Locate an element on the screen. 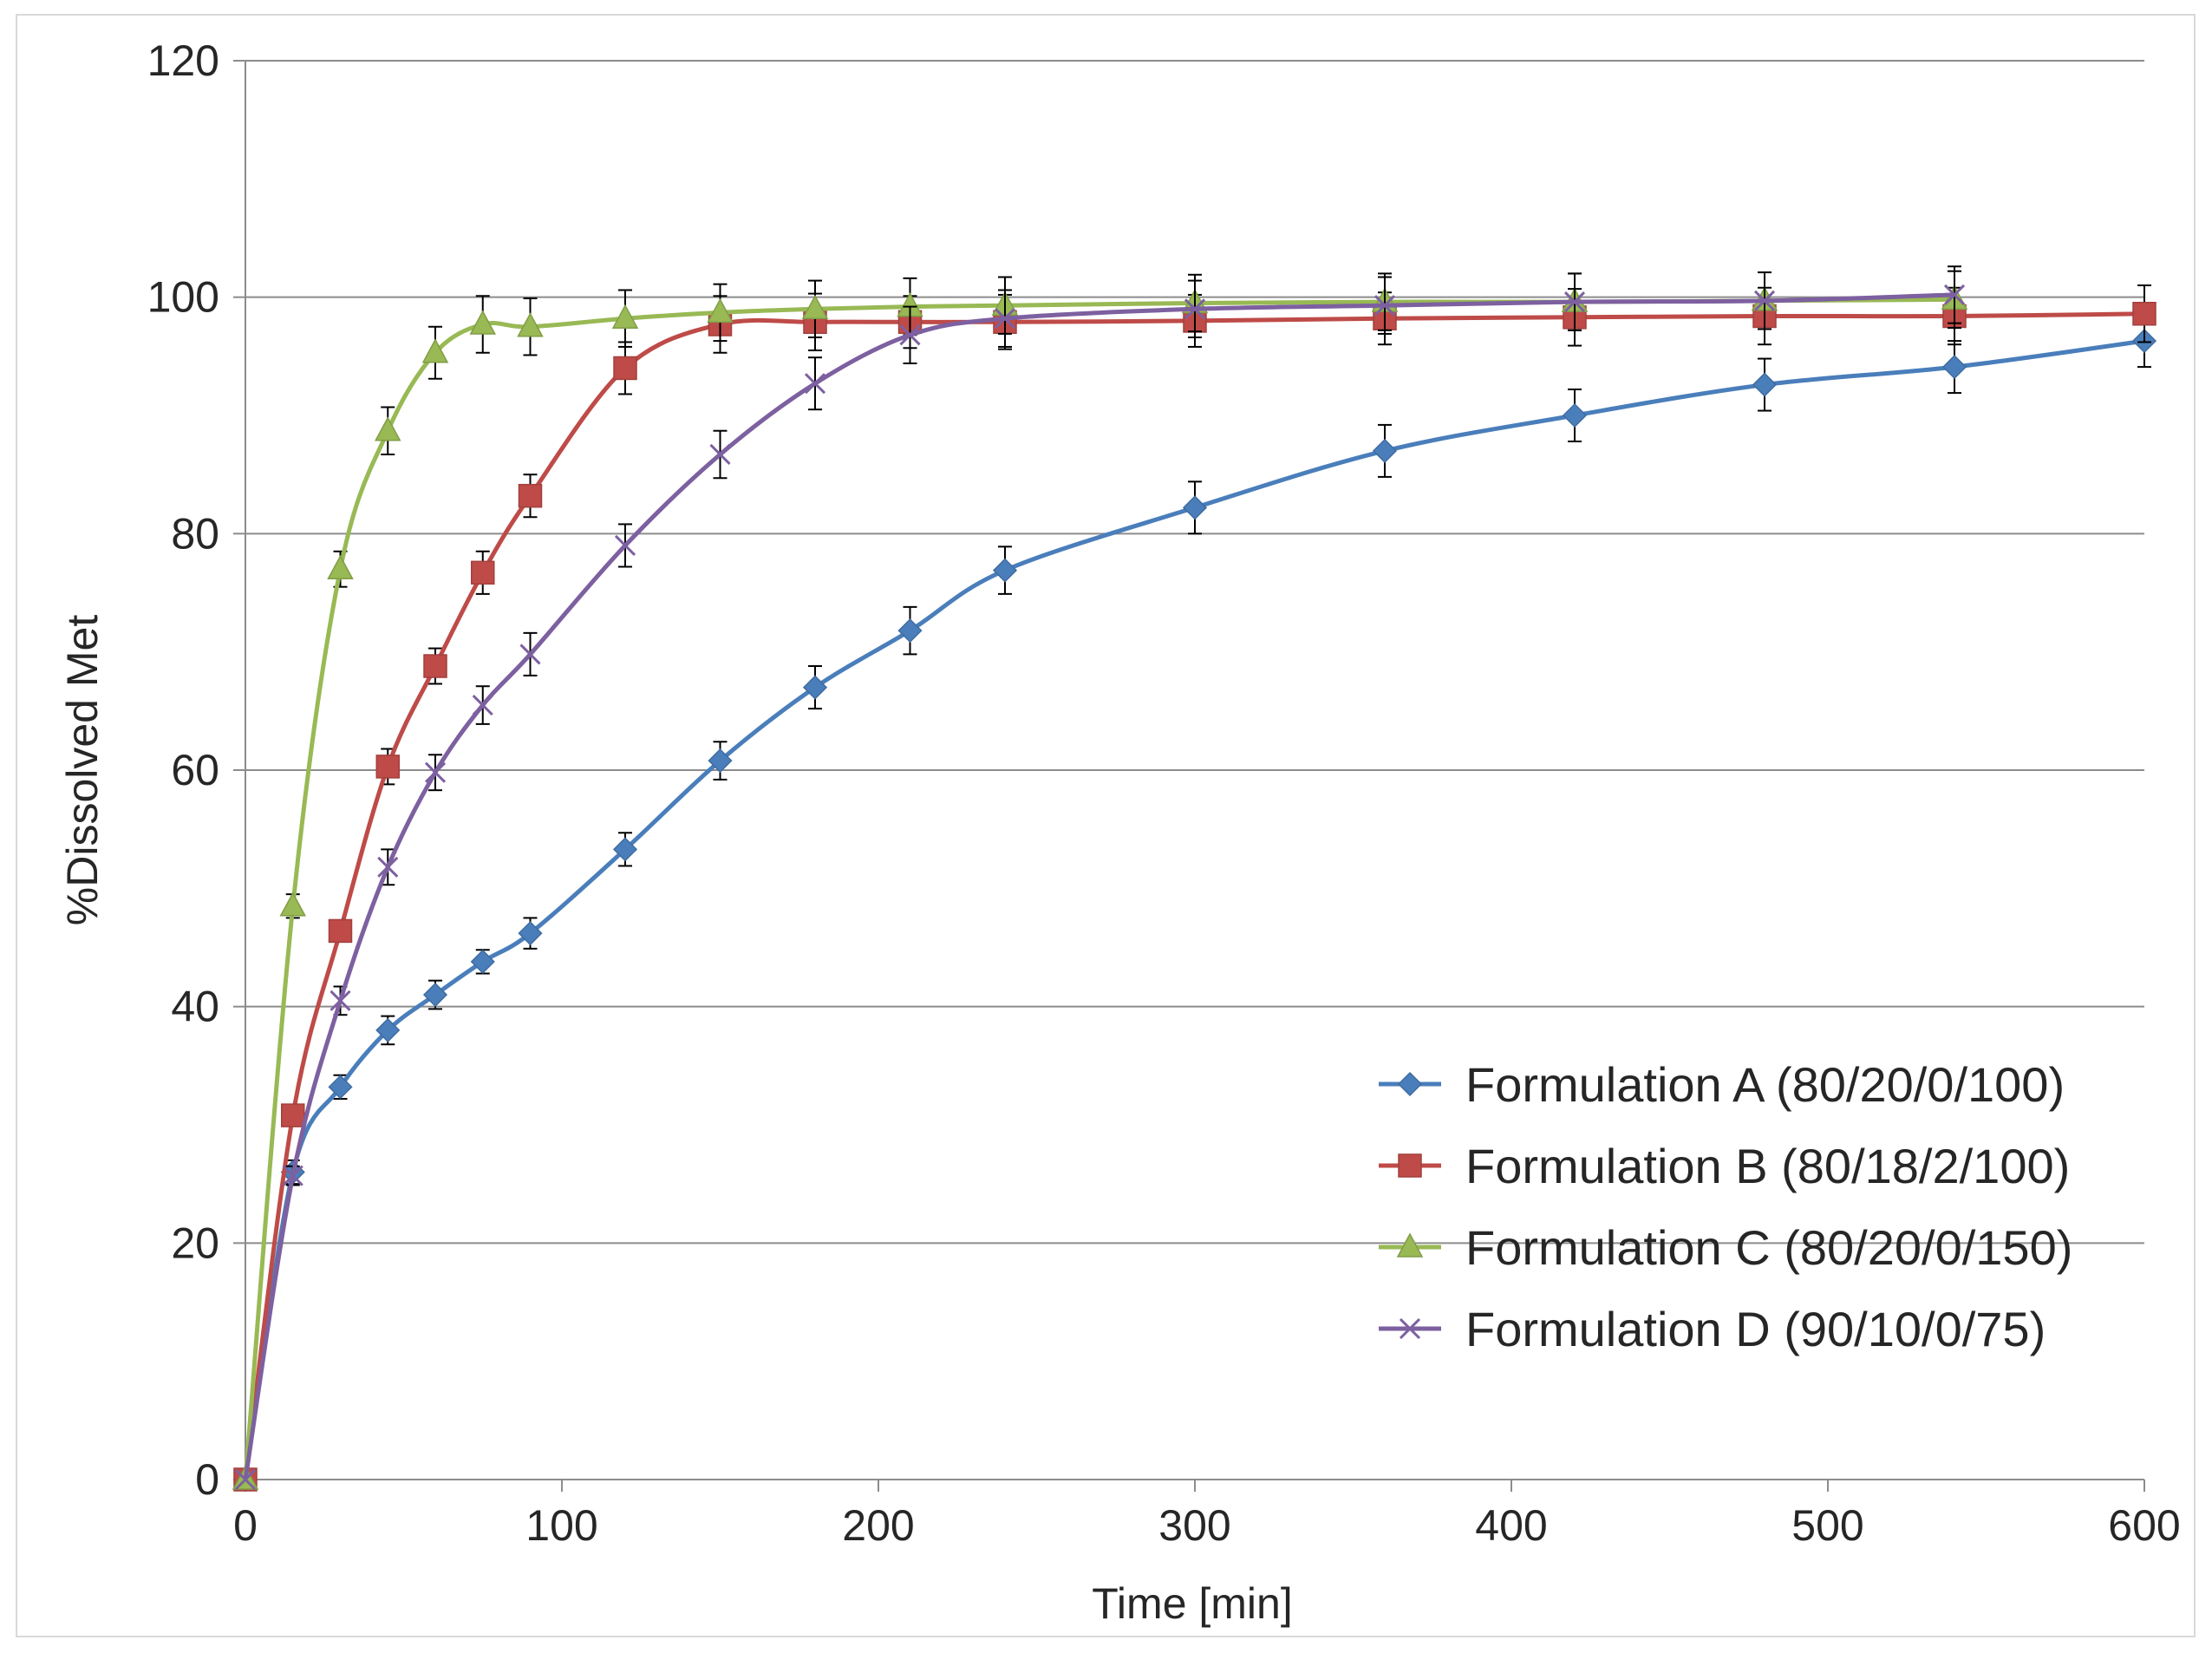 The height and width of the screenshot is (1653, 2212). legend-item: Formulation C (80/20/0/150) is located at coordinates (1725, 1247).